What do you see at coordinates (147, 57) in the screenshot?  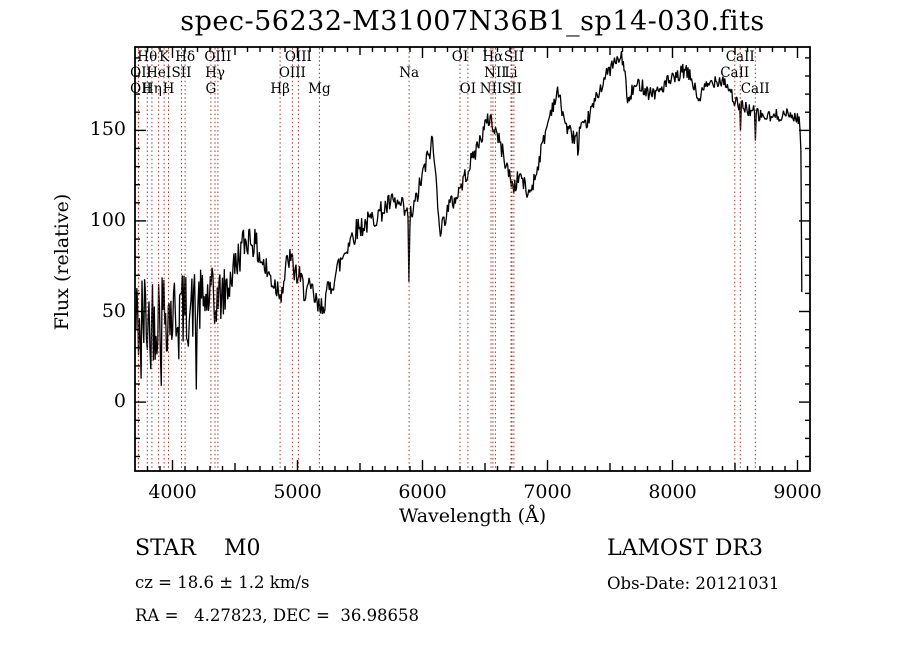 I see `spectral-line-label: Hθ` at bounding box center [147, 57].